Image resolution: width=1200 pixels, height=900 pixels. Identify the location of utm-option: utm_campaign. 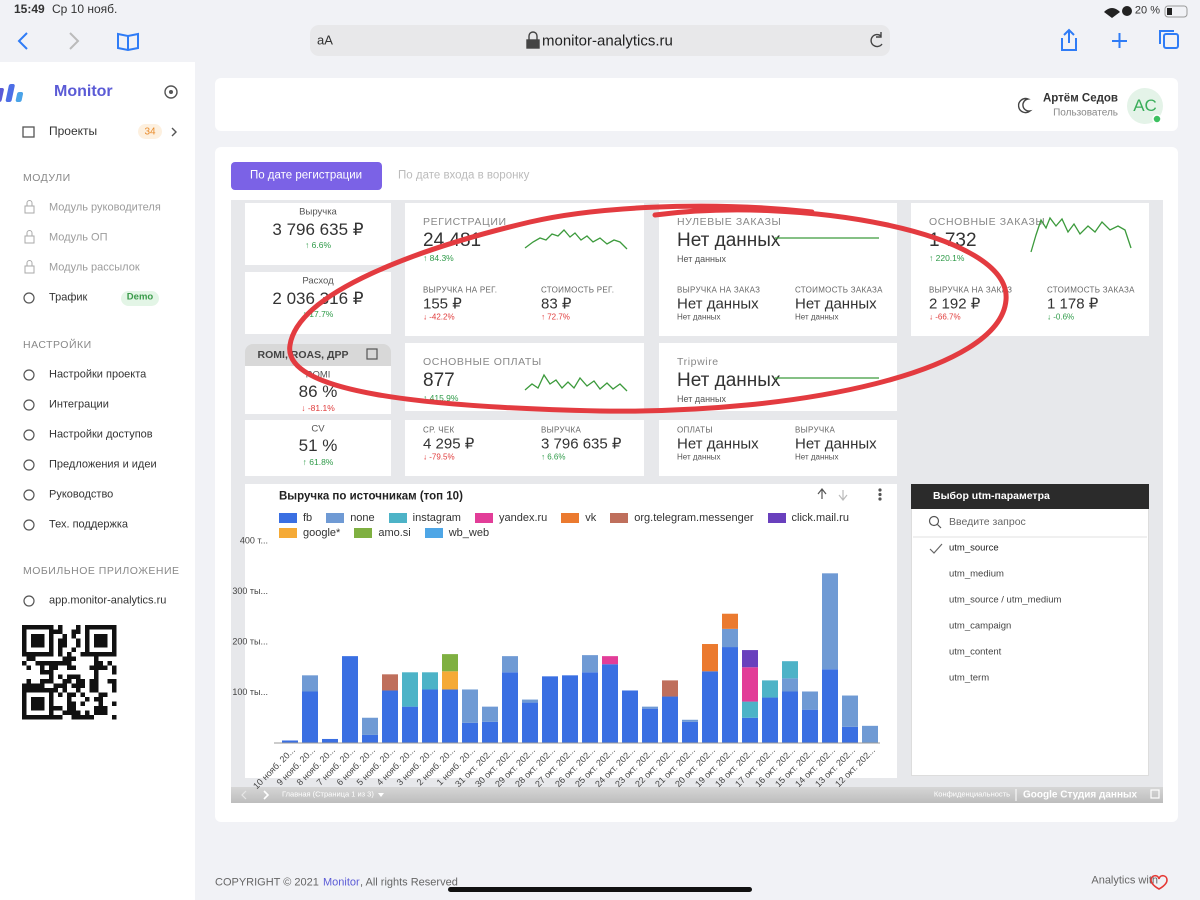
(980, 626).